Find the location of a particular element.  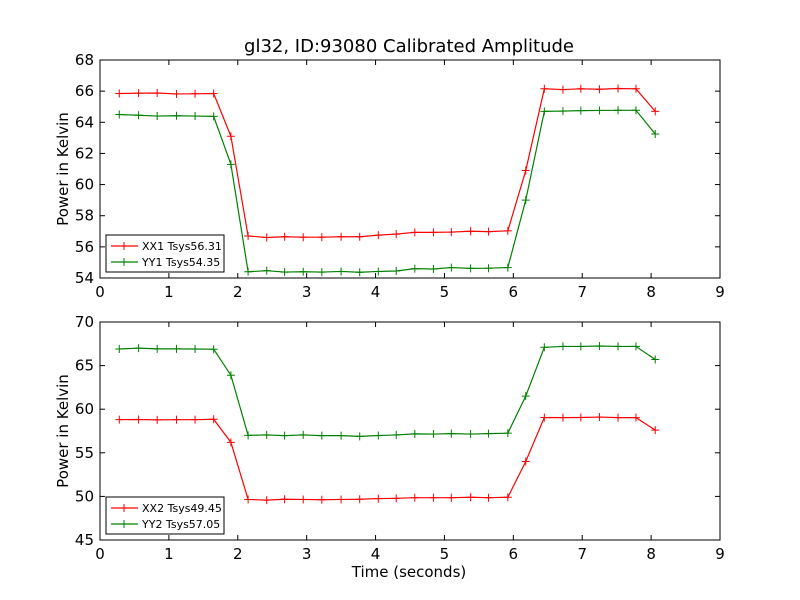

y-tick-label: 66 is located at coordinates (84, 91).